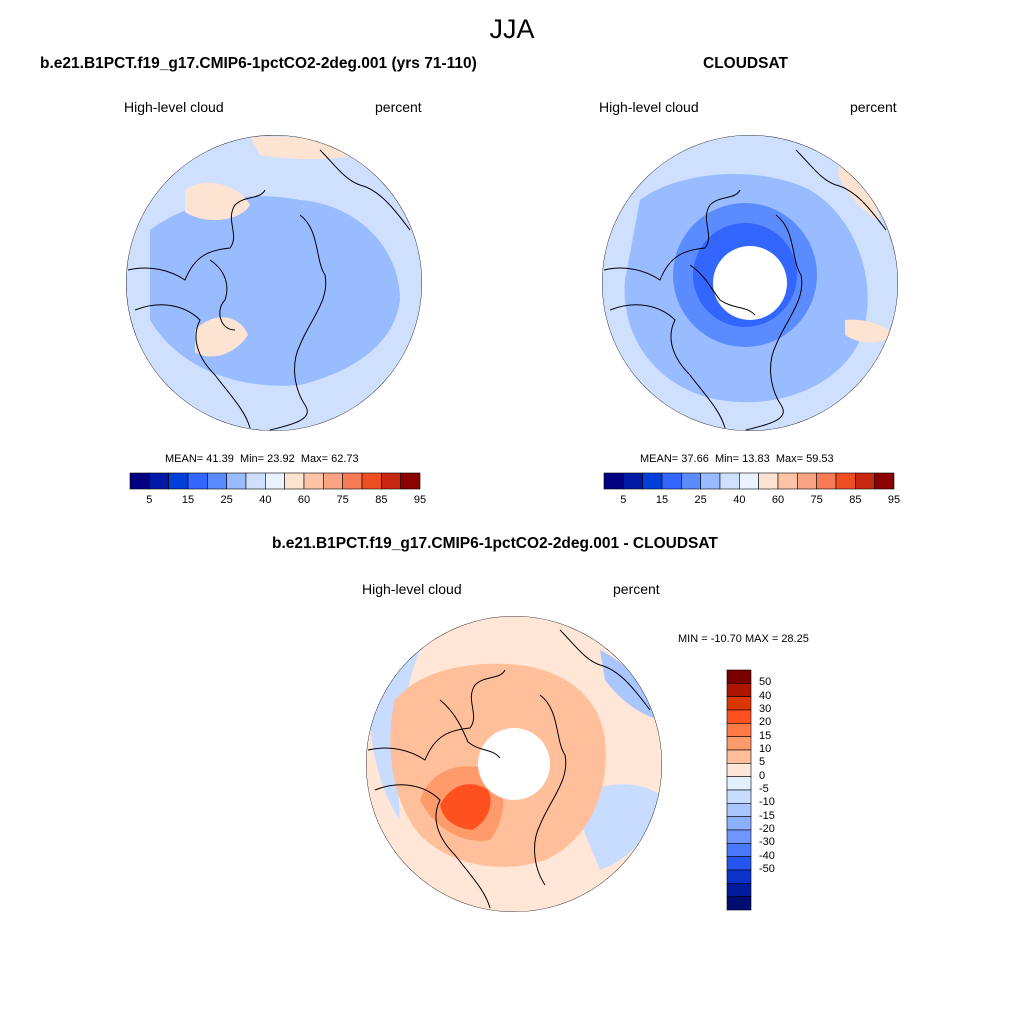 The width and height of the screenshot is (1024, 1024). I want to click on panel1-field-inner, so click(275, 291).